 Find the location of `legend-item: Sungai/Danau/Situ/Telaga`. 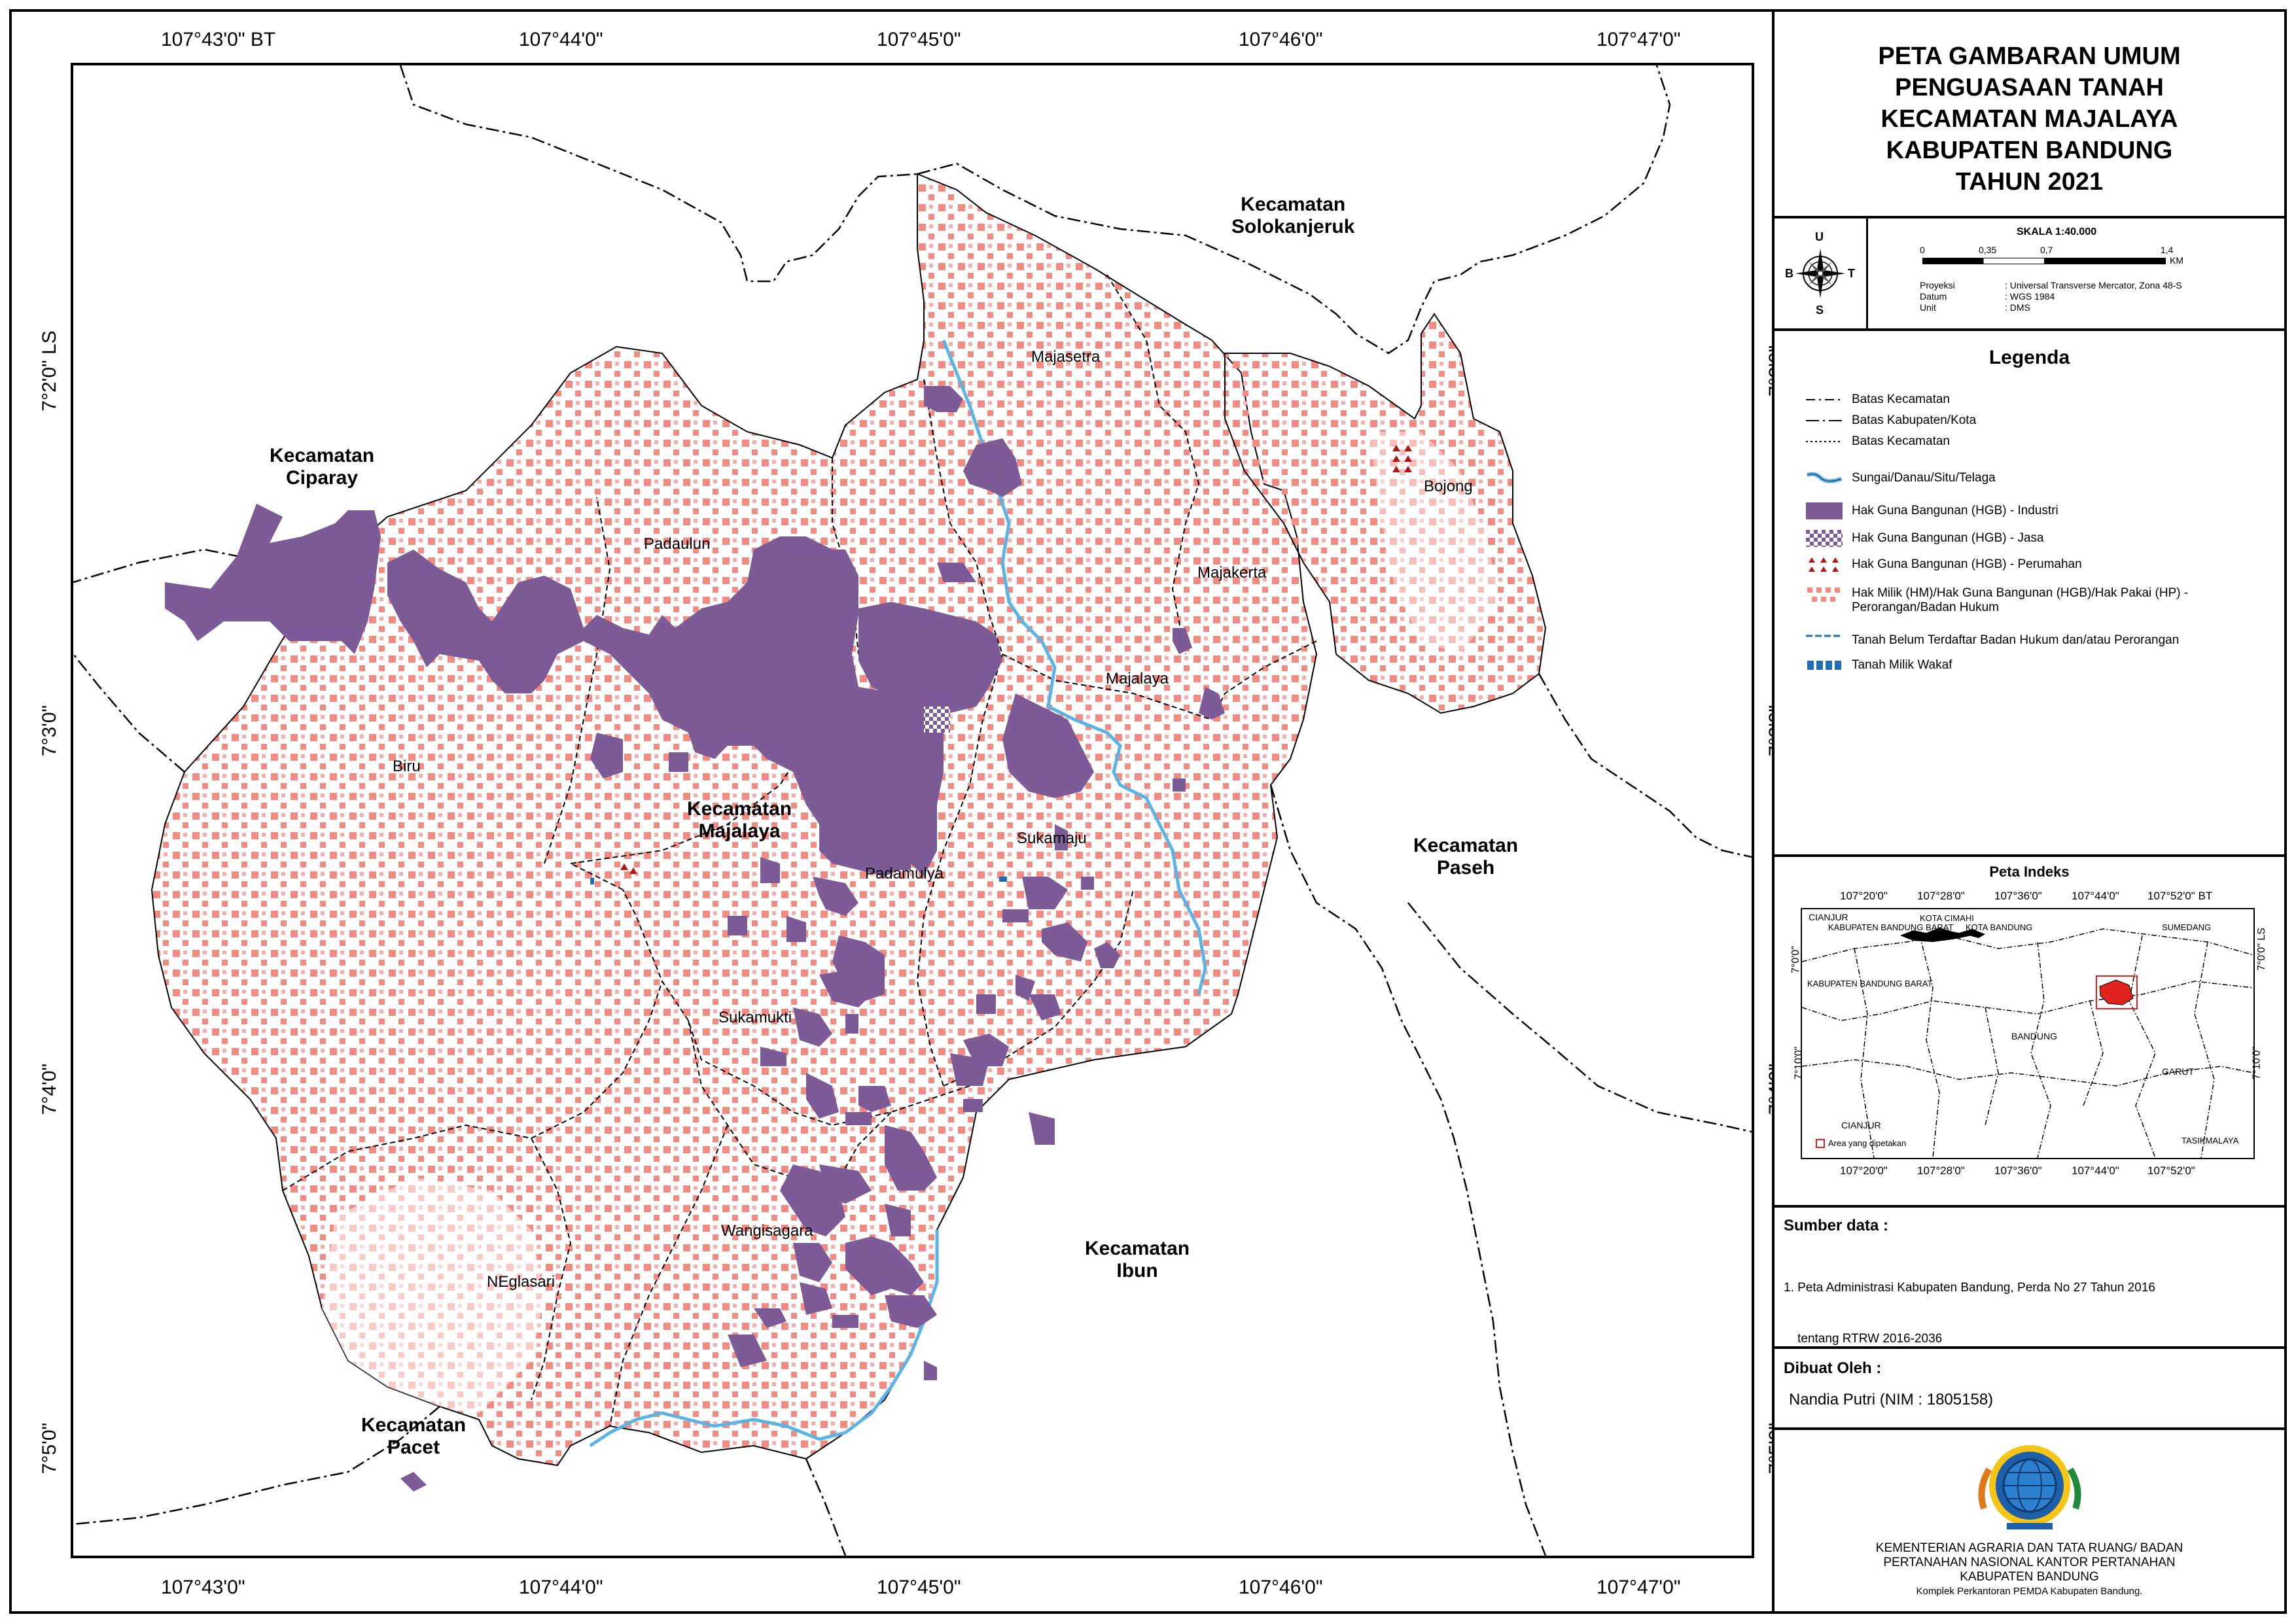

legend-item: Sungai/Danau/Situ/Telaga is located at coordinates (1901, 478).